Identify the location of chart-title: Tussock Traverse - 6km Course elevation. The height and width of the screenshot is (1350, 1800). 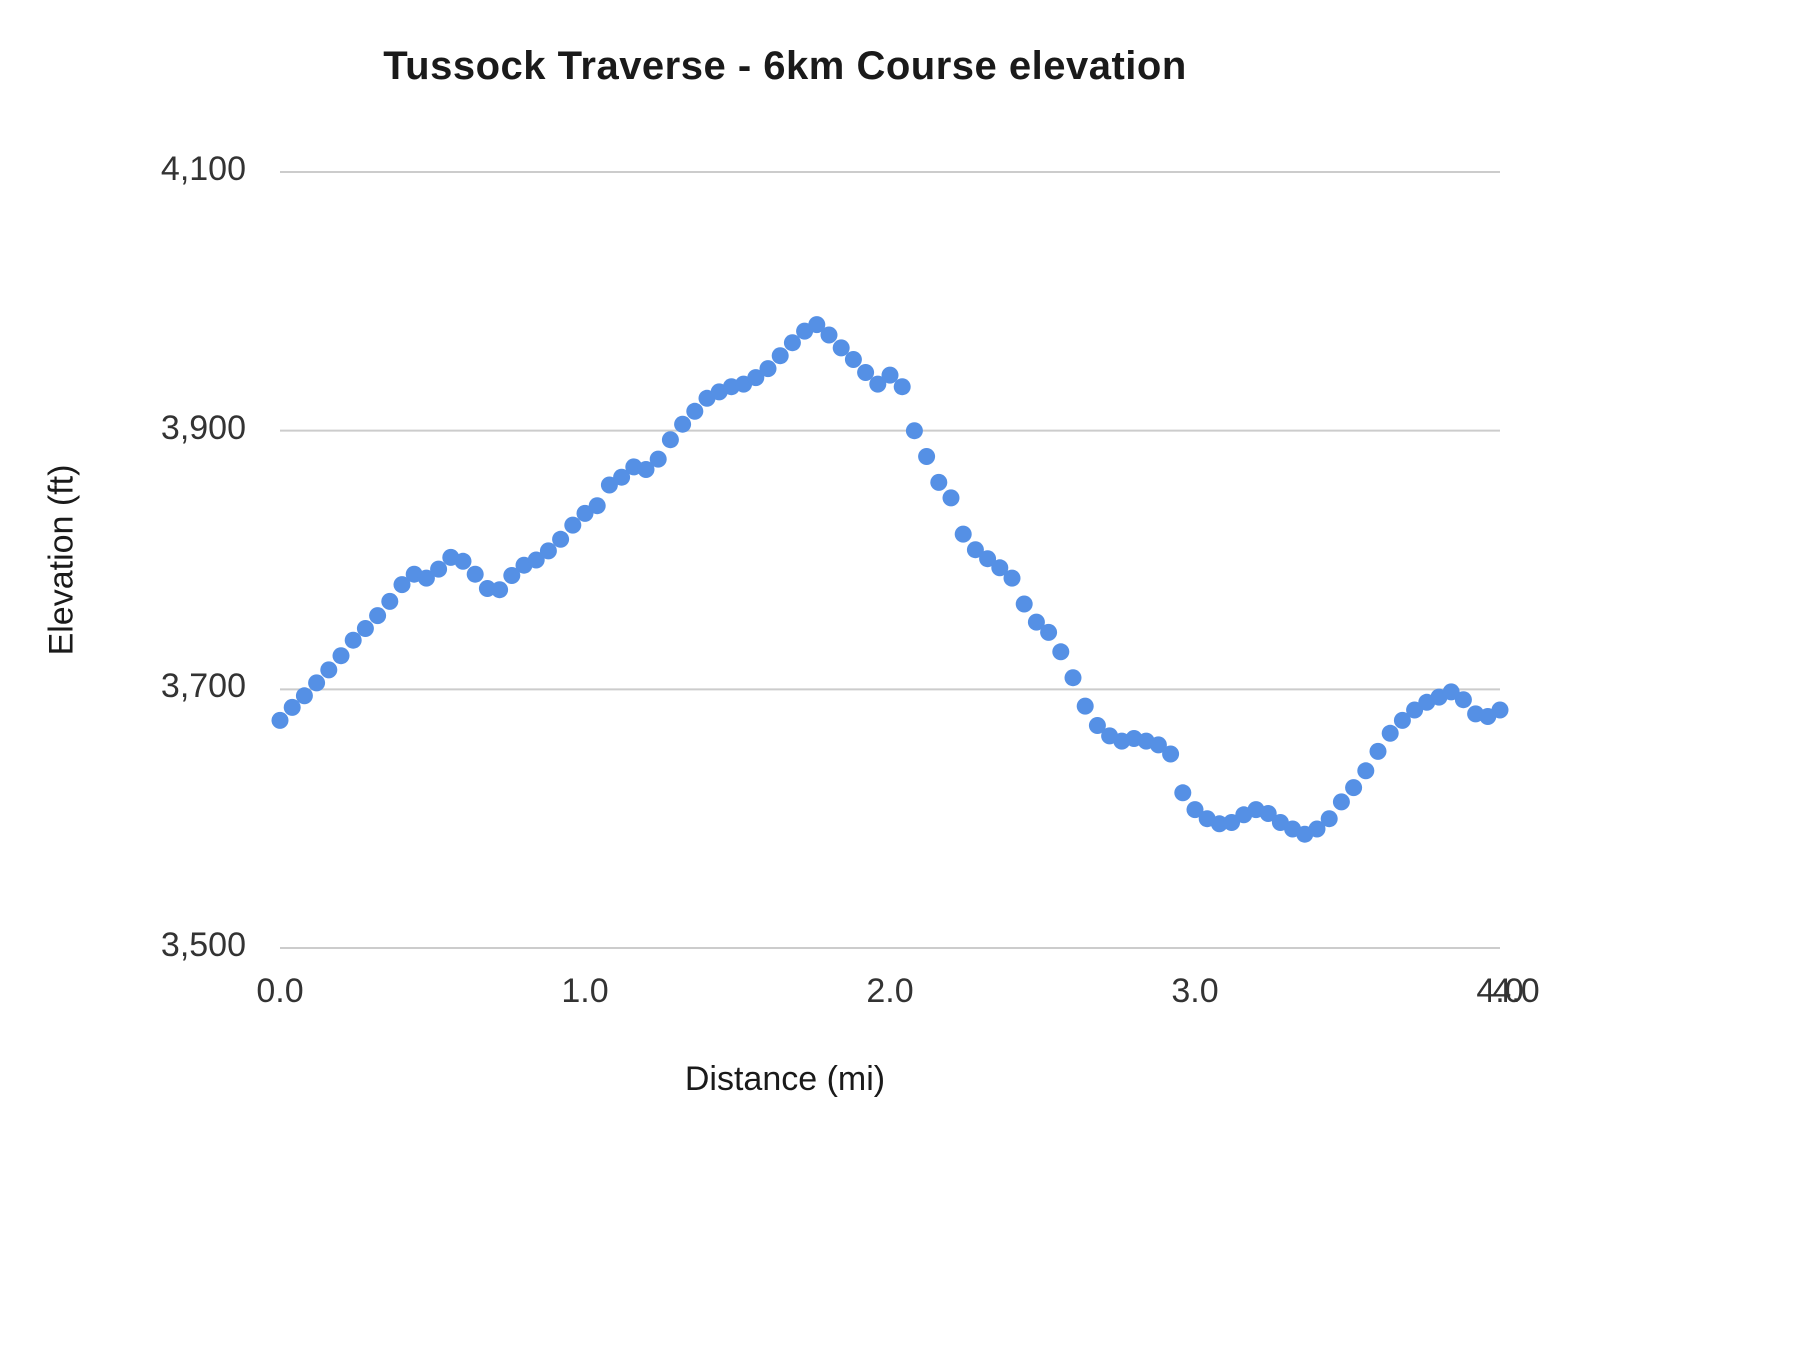
(785, 66).